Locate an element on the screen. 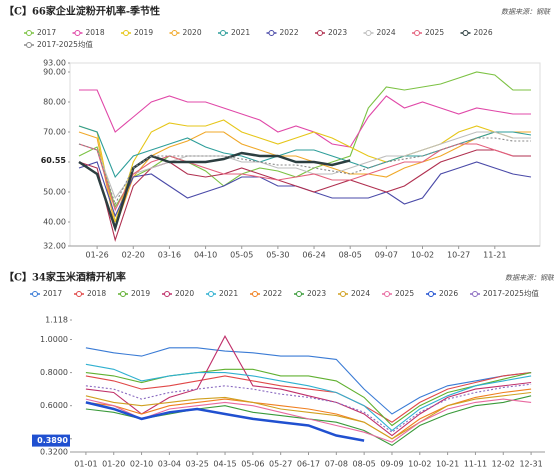 The image size is (554, 471). x-tick-label: 03-25 is located at coordinates (197, 464).